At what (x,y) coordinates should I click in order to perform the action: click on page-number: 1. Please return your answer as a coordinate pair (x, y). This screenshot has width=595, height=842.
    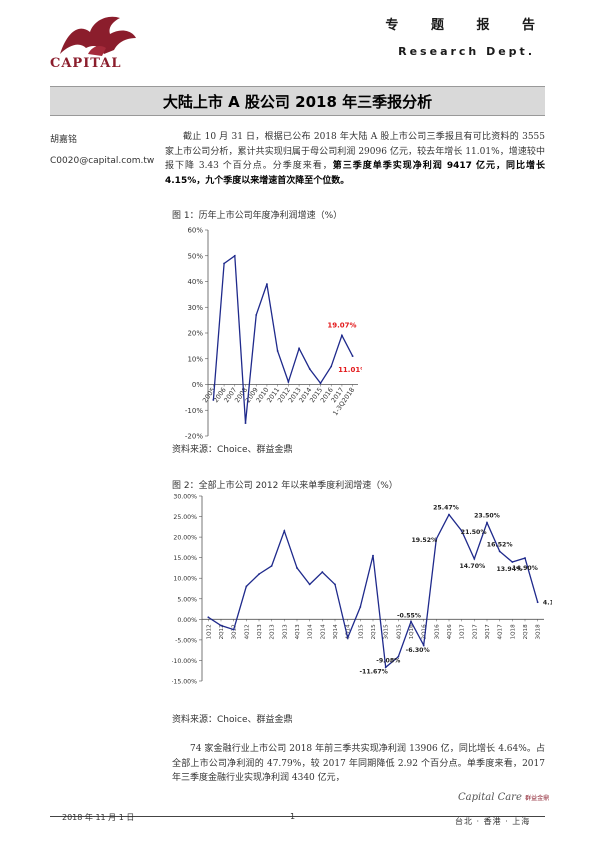
    Looking at the image, I should click on (293, 816).